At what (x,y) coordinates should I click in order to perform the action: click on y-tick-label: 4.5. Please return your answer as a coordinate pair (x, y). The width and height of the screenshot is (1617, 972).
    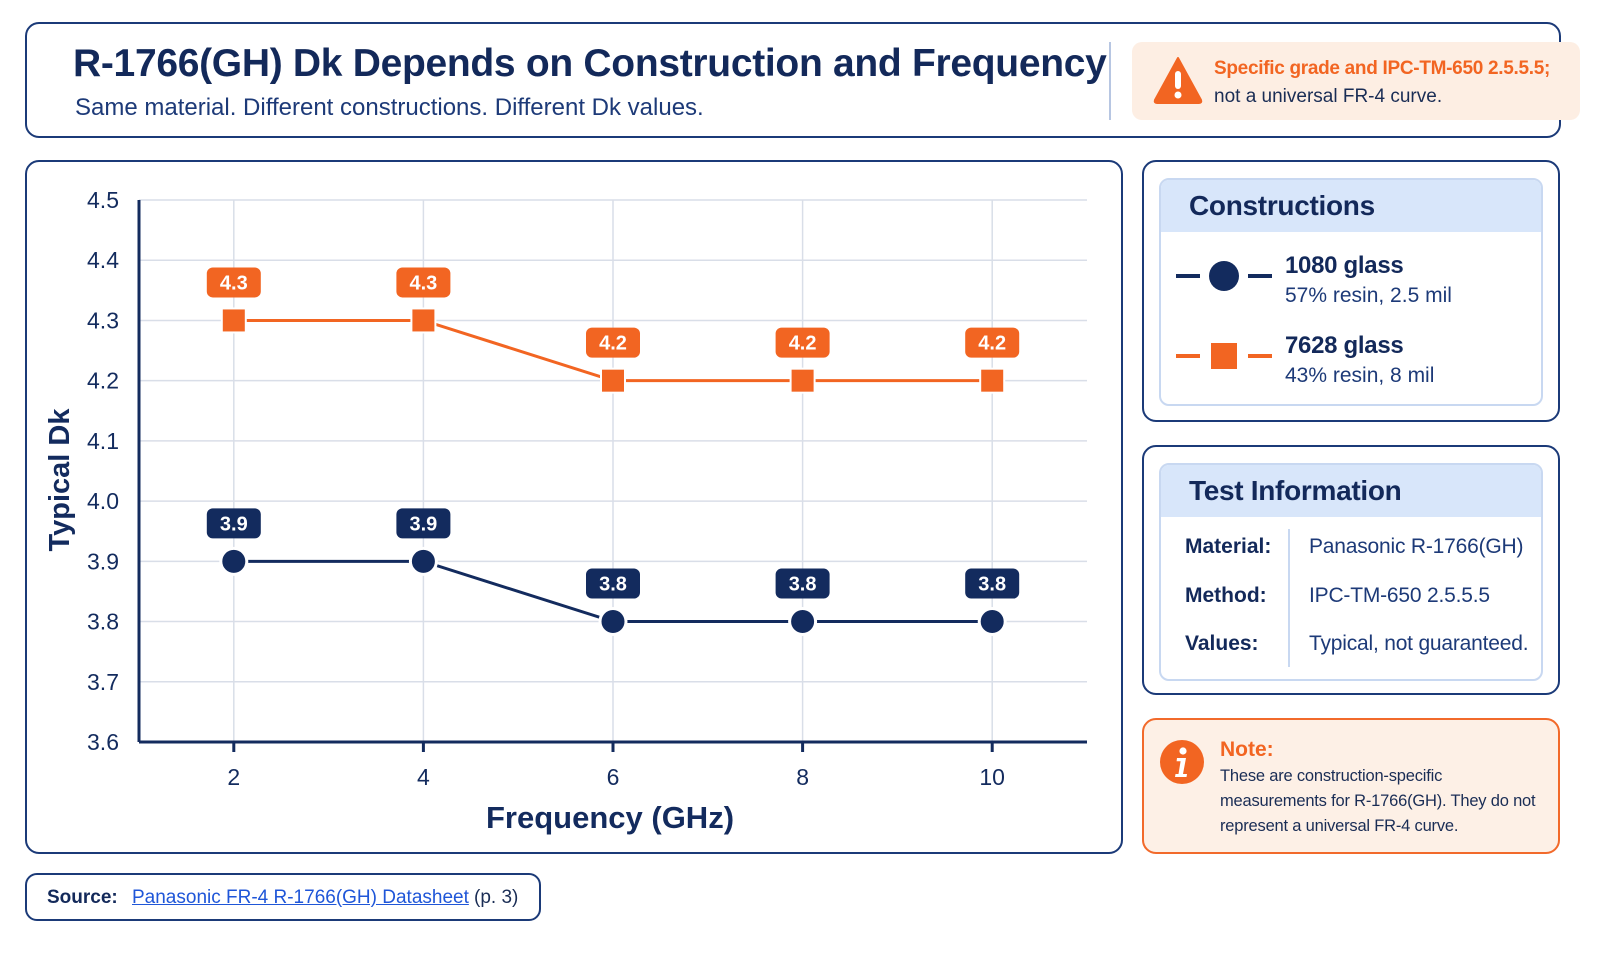
    Looking at the image, I should click on (103, 200).